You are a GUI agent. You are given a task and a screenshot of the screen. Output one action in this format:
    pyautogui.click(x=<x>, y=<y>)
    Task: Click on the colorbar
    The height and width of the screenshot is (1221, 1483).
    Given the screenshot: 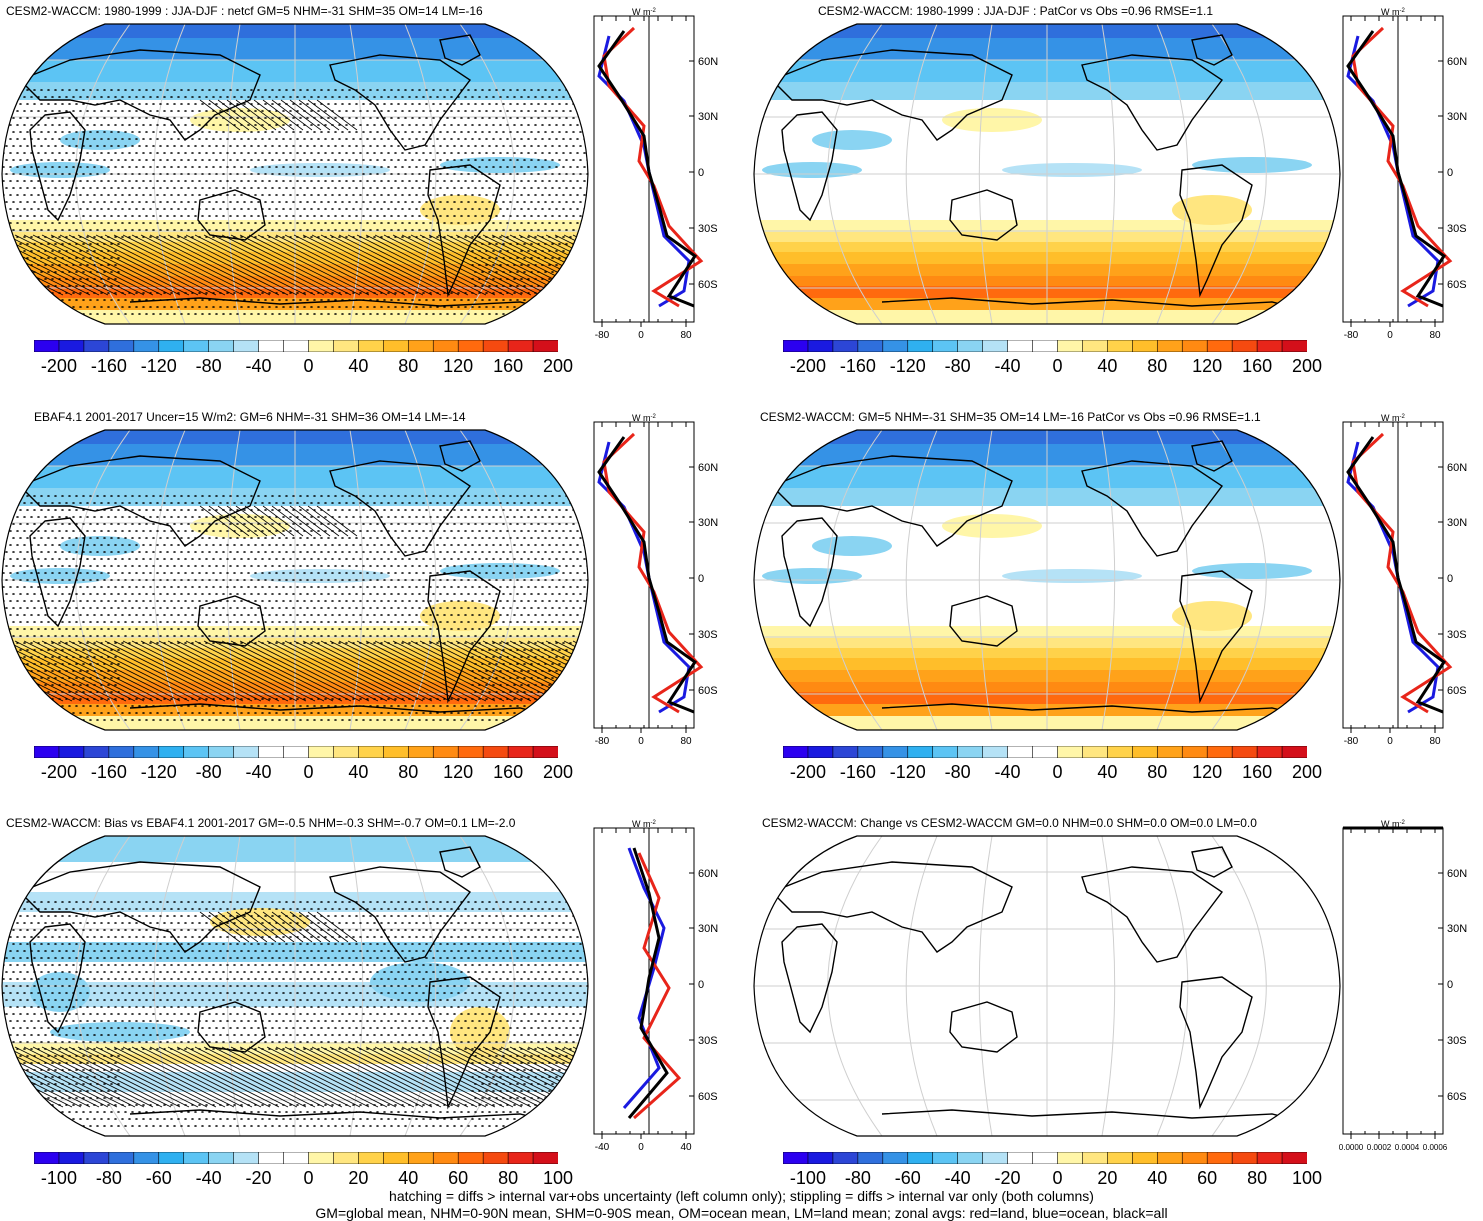 What is the action you would take?
    pyautogui.click(x=1045, y=1158)
    